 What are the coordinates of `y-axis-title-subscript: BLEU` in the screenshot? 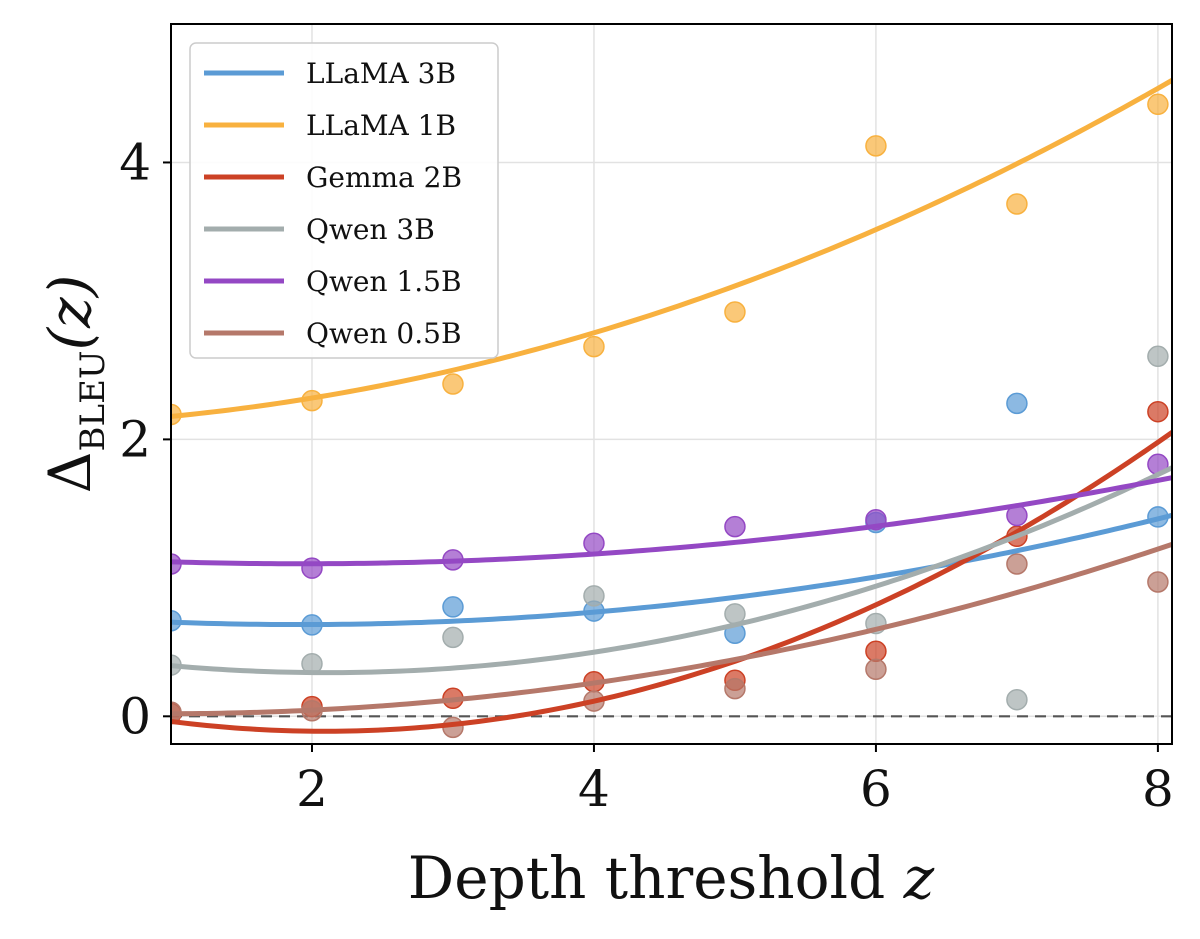 It's located at (93, 400).